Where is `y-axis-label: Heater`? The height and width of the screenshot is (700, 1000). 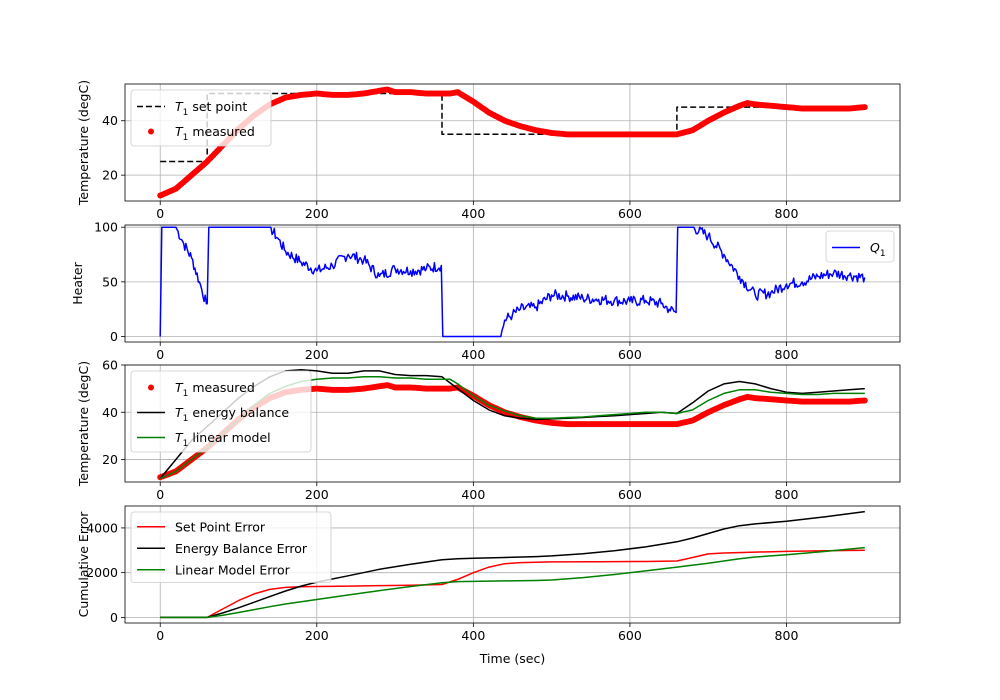
y-axis-label: Heater is located at coordinates (77, 282).